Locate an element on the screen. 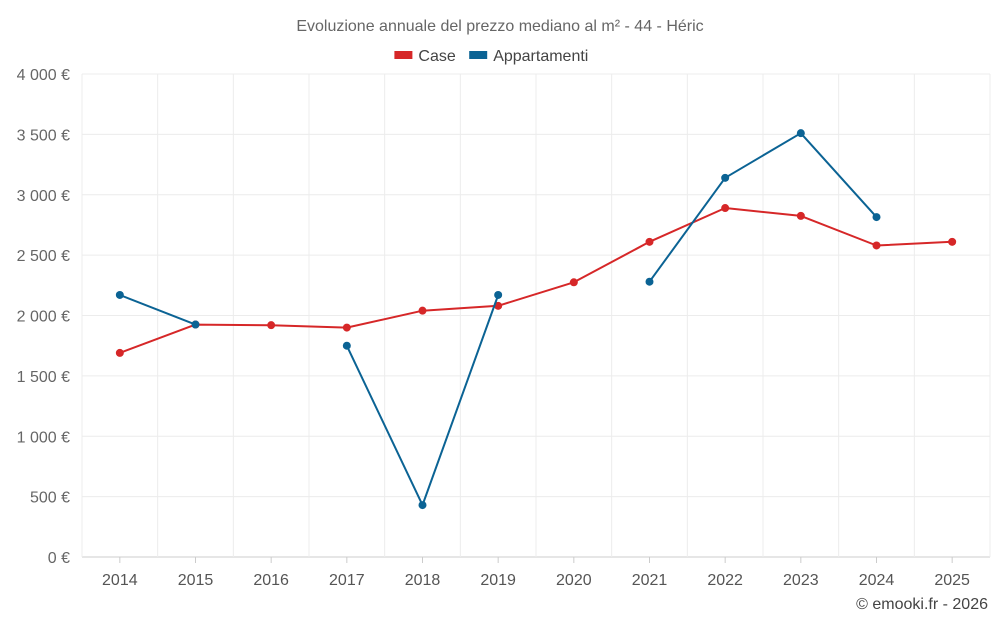 This screenshot has height=630, width=1000. x-tick-label-2018: 2018 is located at coordinates (423, 580).